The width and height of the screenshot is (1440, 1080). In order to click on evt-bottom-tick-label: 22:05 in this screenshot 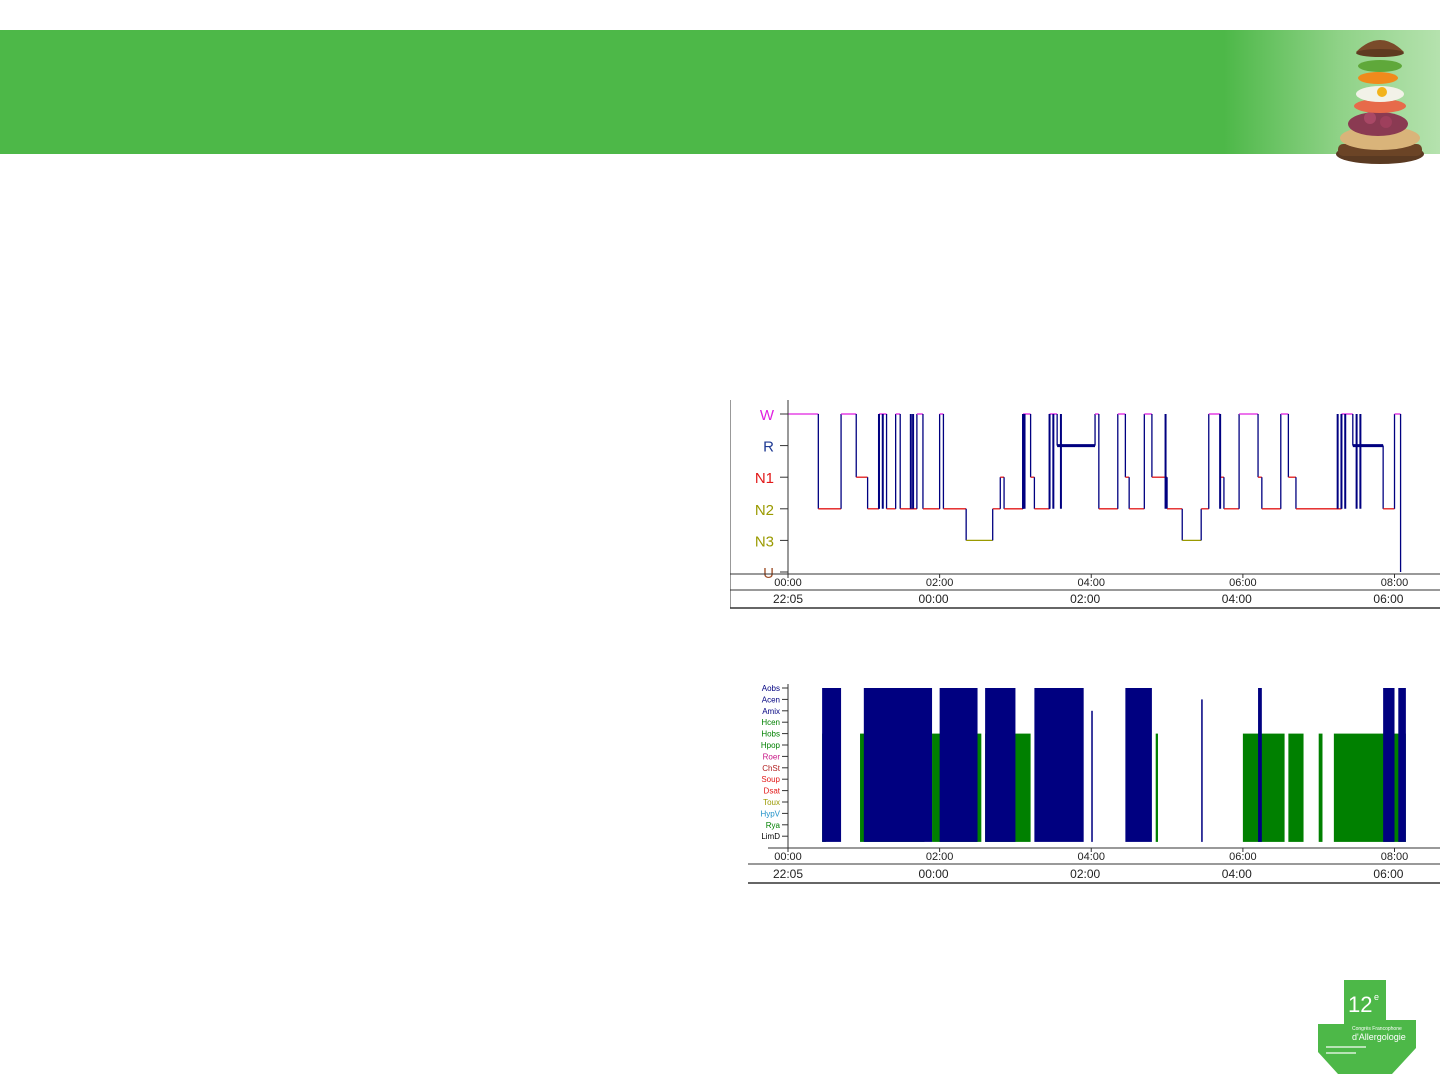, I will do `click(788, 874)`.